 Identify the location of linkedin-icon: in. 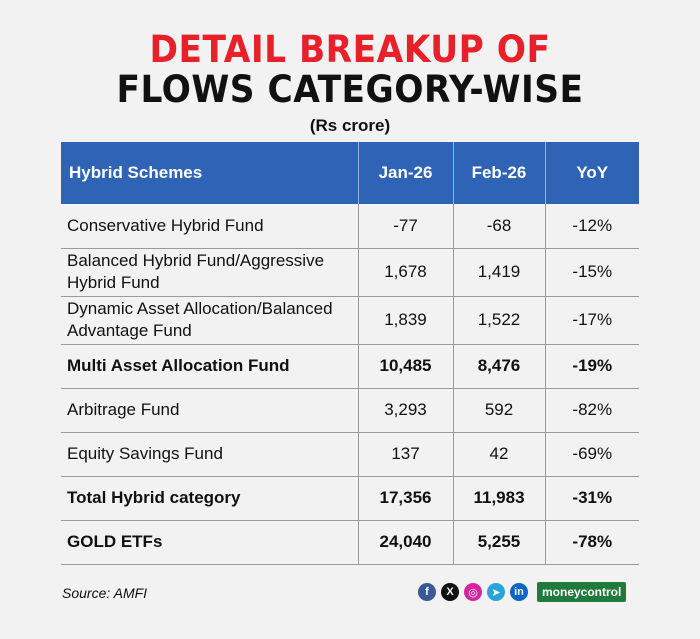
(519, 592).